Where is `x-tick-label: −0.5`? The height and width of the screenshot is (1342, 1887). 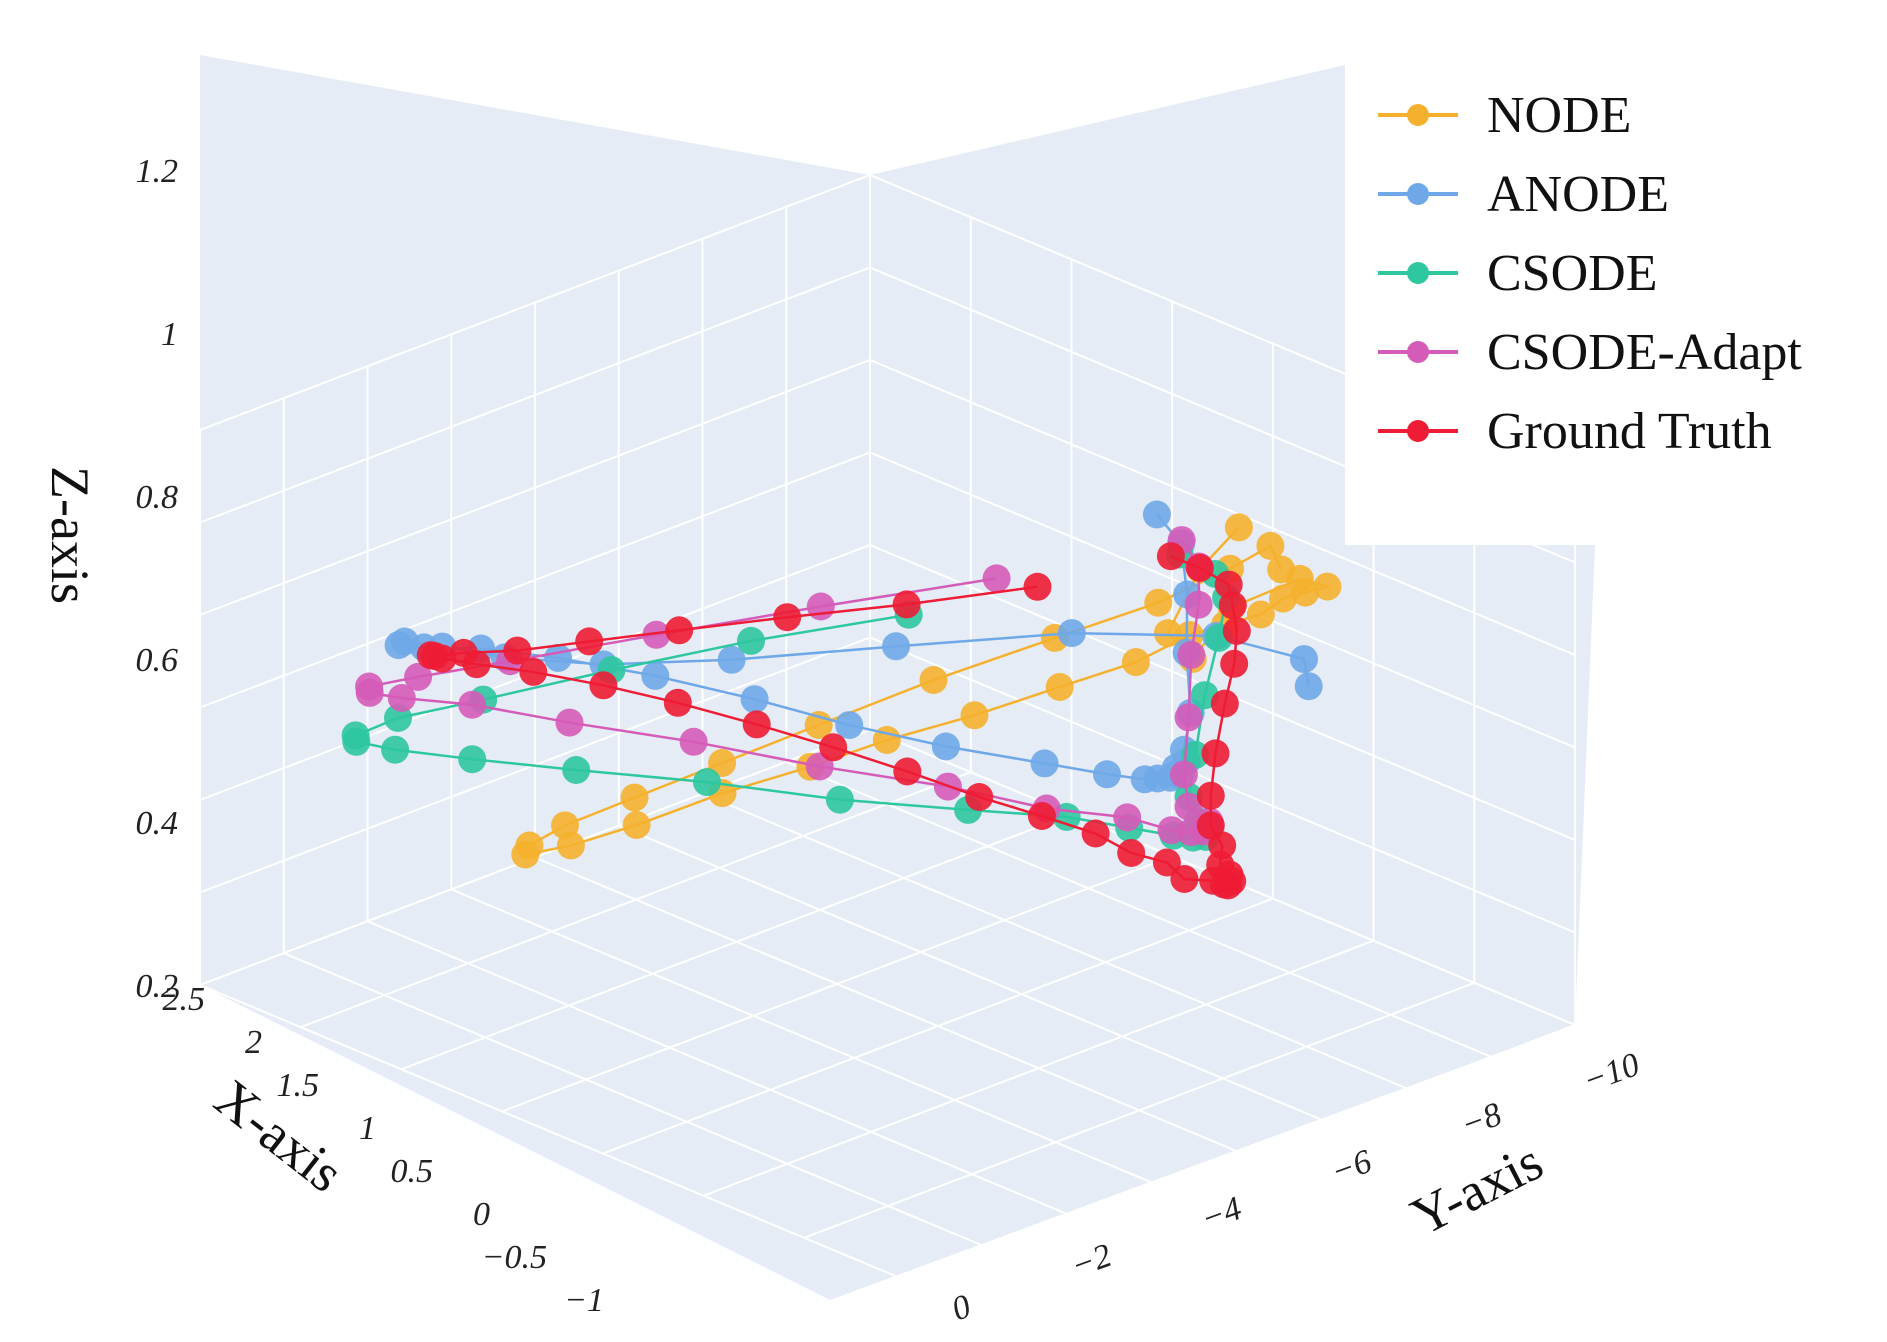 x-tick-label: −0.5 is located at coordinates (514, 1257).